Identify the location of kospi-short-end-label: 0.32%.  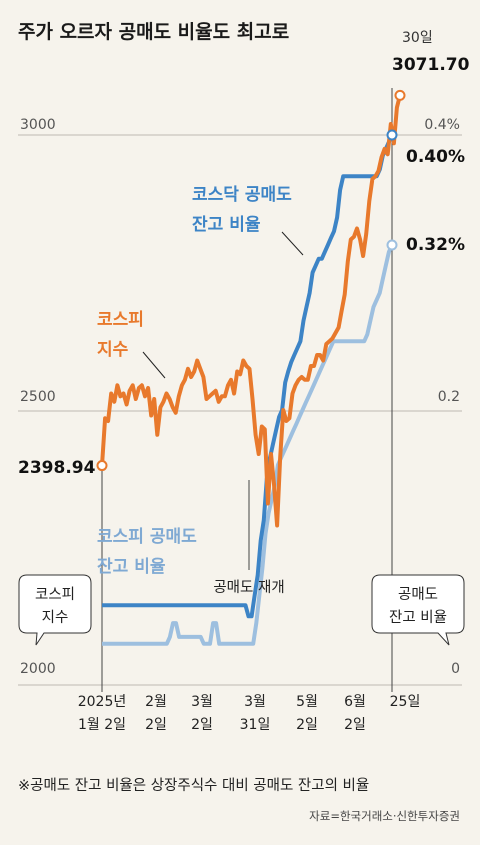
(435, 245).